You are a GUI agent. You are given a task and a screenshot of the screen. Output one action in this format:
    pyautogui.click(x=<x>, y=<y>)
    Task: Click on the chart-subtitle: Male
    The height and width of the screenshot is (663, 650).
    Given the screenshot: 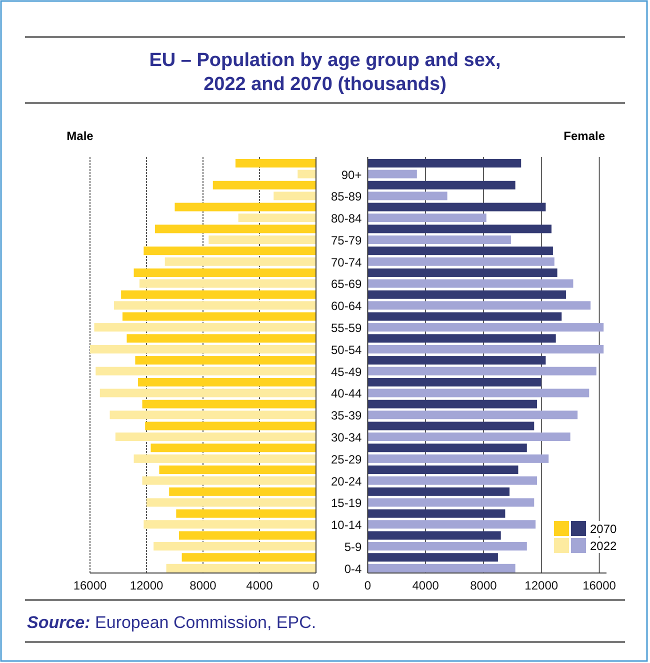 What is the action you would take?
    pyautogui.click(x=80, y=136)
    